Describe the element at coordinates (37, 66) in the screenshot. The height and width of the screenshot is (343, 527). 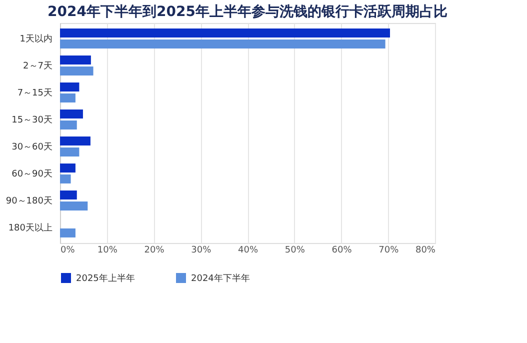
I see `y-tick-label: 2～7天` at that location.